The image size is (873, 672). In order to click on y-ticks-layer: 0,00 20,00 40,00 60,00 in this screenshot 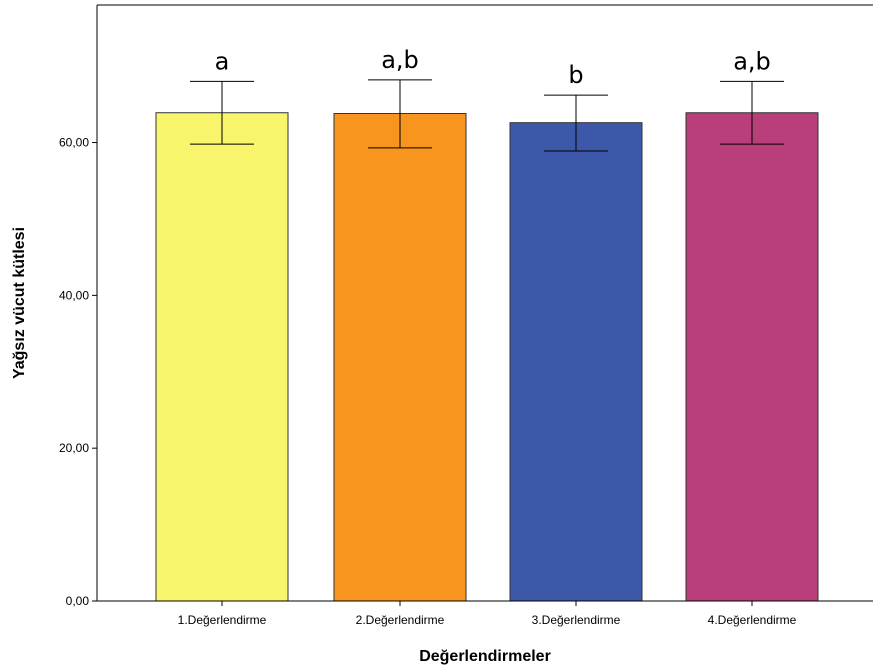, I will do `click(78, 372)`.